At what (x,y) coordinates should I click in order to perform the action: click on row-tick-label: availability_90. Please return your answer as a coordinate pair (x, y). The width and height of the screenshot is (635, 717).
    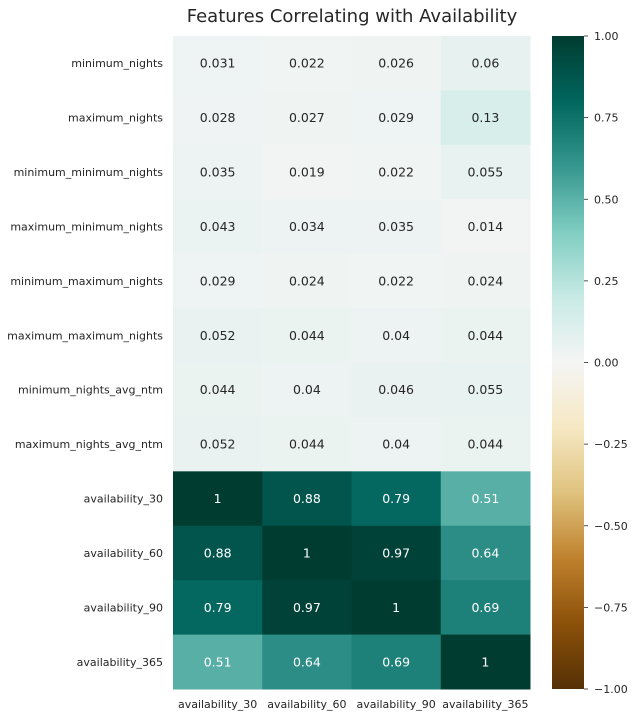
    Looking at the image, I should click on (123, 607).